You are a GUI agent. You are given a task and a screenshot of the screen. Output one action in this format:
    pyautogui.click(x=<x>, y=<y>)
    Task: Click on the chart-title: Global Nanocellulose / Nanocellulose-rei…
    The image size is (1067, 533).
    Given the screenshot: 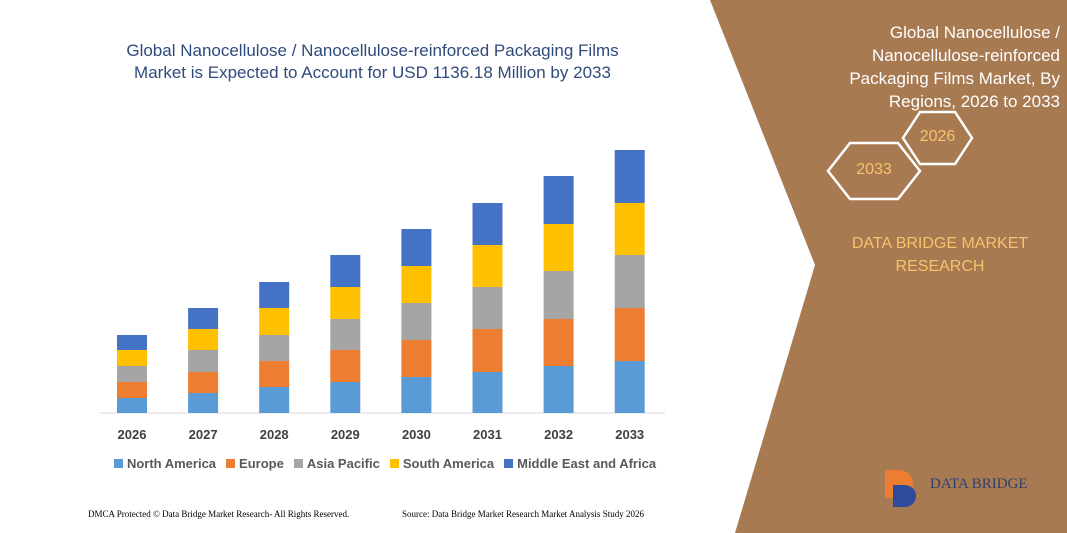 What is the action you would take?
    pyautogui.click(x=372, y=61)
    